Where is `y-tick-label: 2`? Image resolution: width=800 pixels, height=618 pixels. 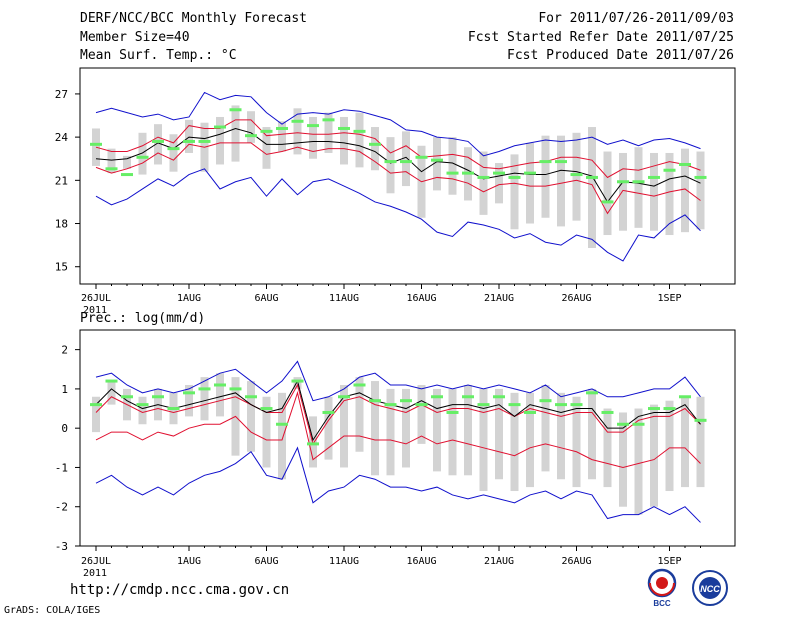
y-tick-label: 2 is located at coordinates (64, 350).